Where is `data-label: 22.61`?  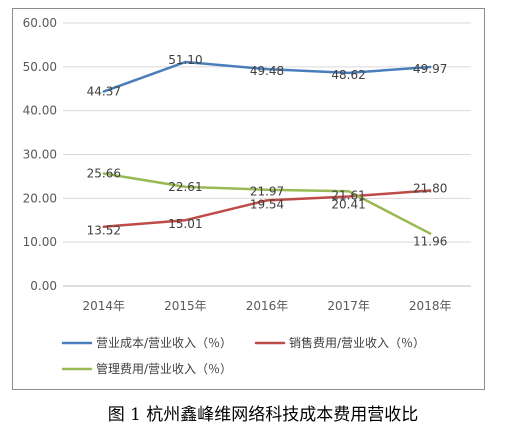
data-label: 22.61 is located at coordinates (185, 187).